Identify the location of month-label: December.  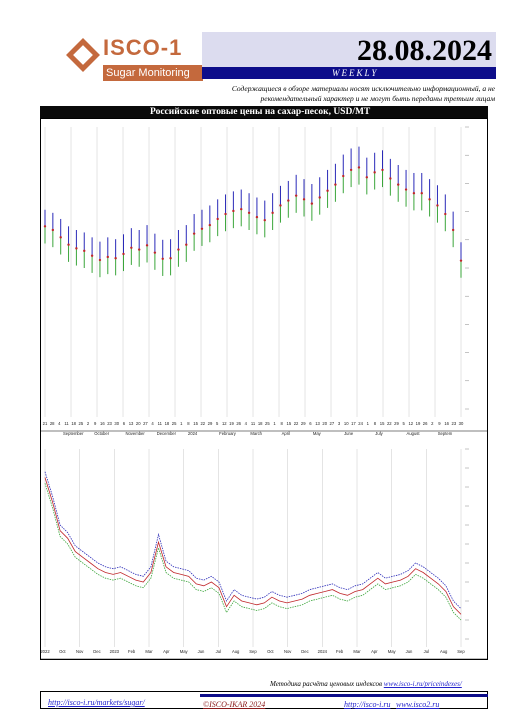
(167, 433).